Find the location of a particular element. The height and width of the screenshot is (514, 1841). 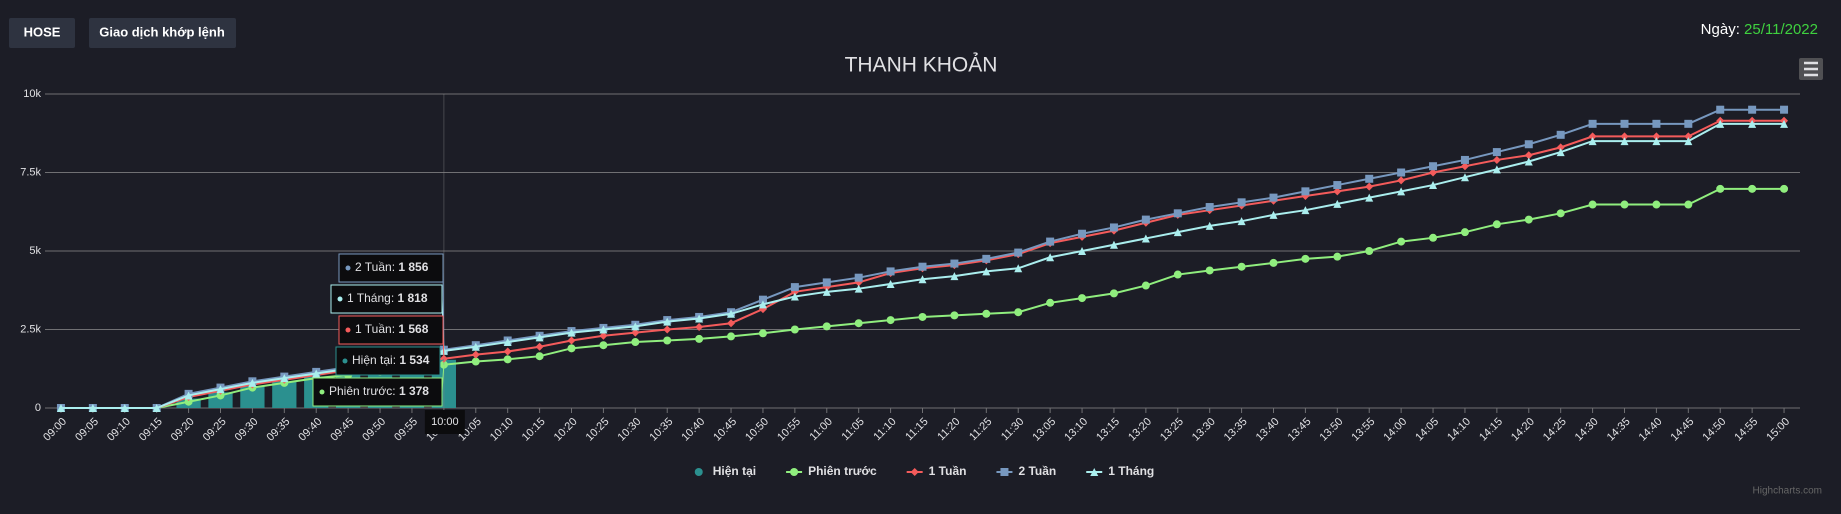

button-label: HOSE is located at coordinates (42, 31).